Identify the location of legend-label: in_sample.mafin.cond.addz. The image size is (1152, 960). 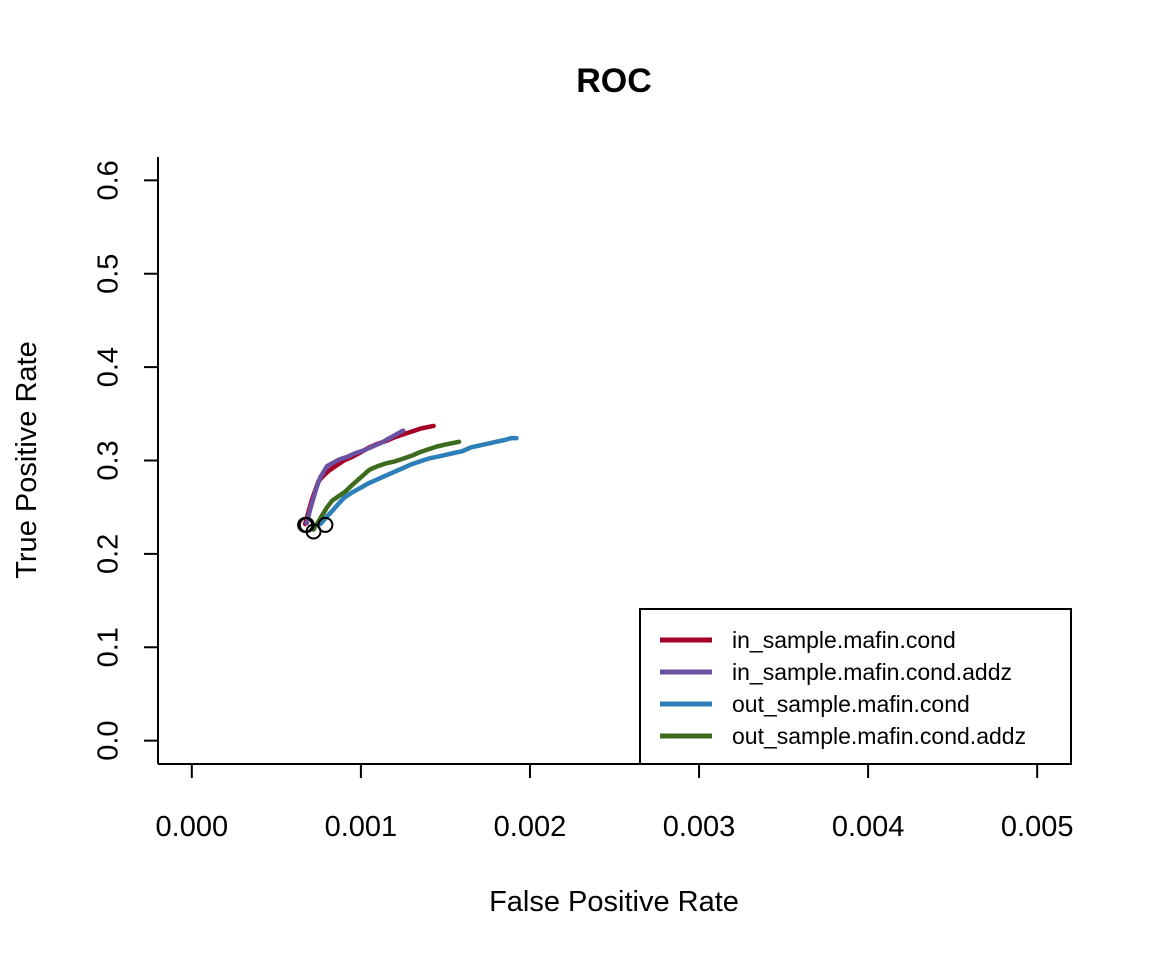
(872, 672).